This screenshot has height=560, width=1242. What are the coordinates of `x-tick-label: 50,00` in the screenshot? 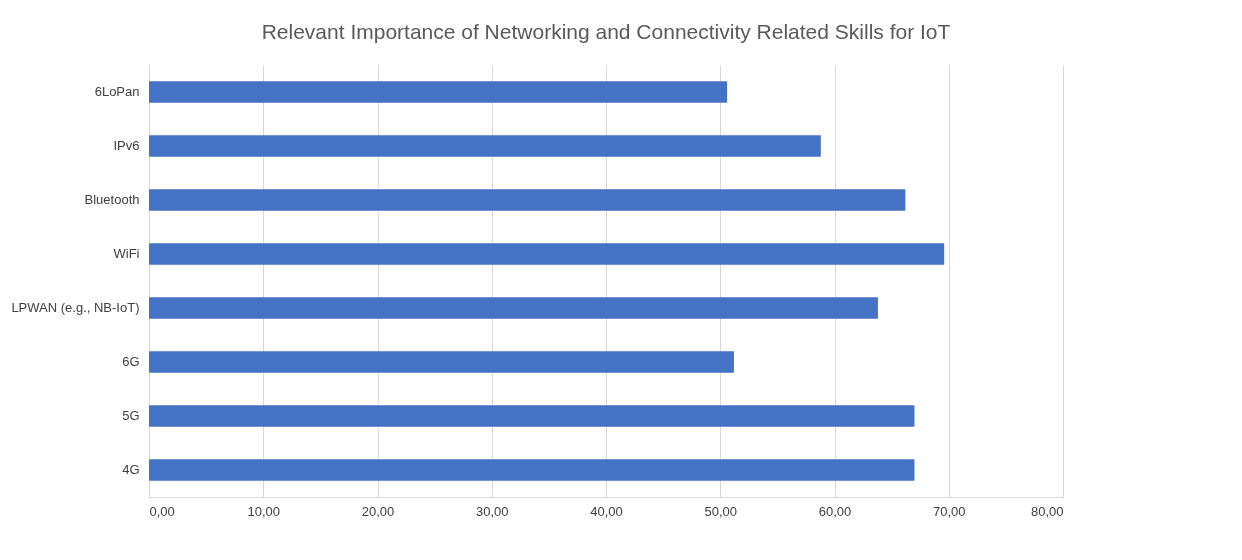 It's located at (721, 511).